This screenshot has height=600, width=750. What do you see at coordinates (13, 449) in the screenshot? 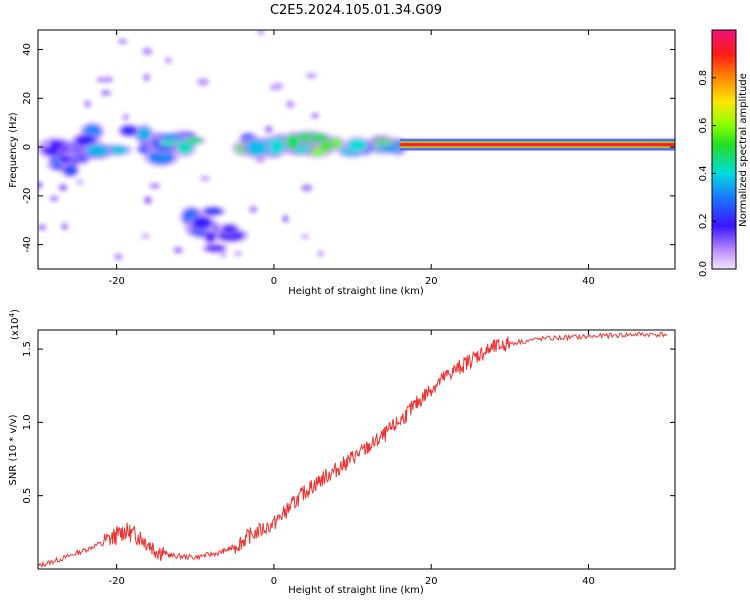
I see `snr-y-label: SNR (10 * v/v)` at bounding box center [13, 449].